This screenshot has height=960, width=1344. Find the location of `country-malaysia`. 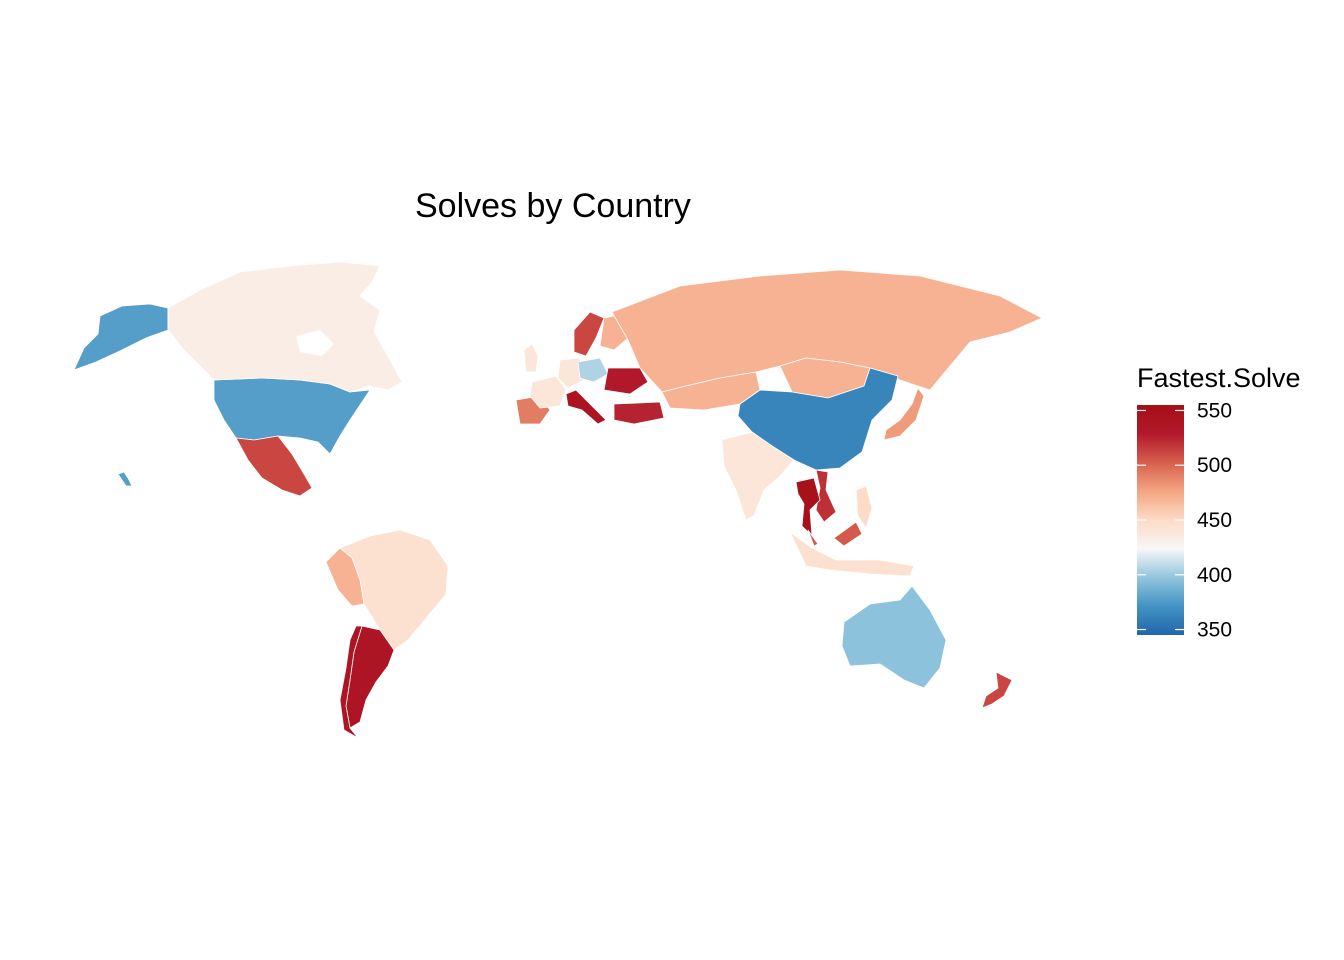

country-malaysia is located at coordinates (835, 534).